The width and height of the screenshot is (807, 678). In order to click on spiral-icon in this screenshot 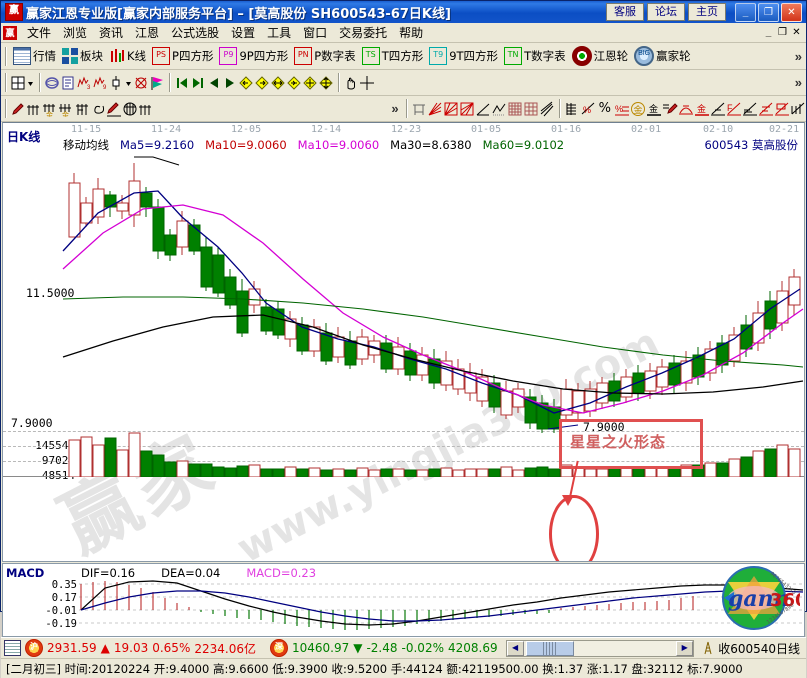, I will do `click(98, 109)`.